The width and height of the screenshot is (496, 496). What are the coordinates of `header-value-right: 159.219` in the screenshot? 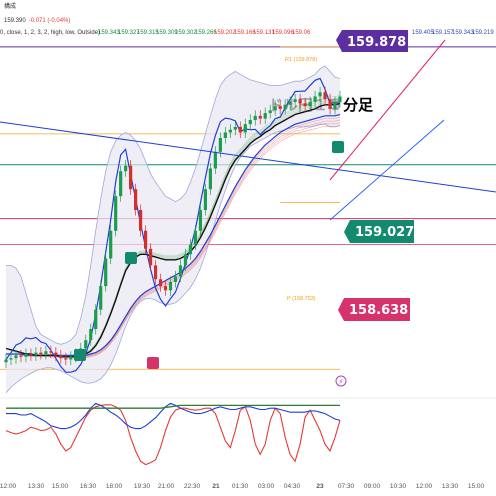 It's located at (483, 33).